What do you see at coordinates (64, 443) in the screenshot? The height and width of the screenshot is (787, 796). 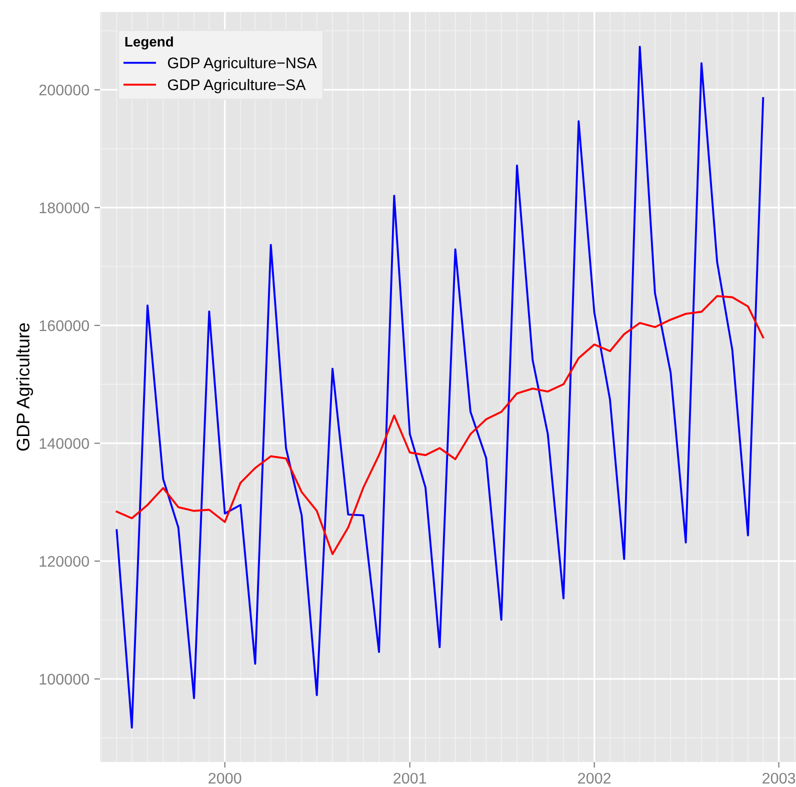 I see `y-tick-label: 140000` at bounding box center [64, 443].